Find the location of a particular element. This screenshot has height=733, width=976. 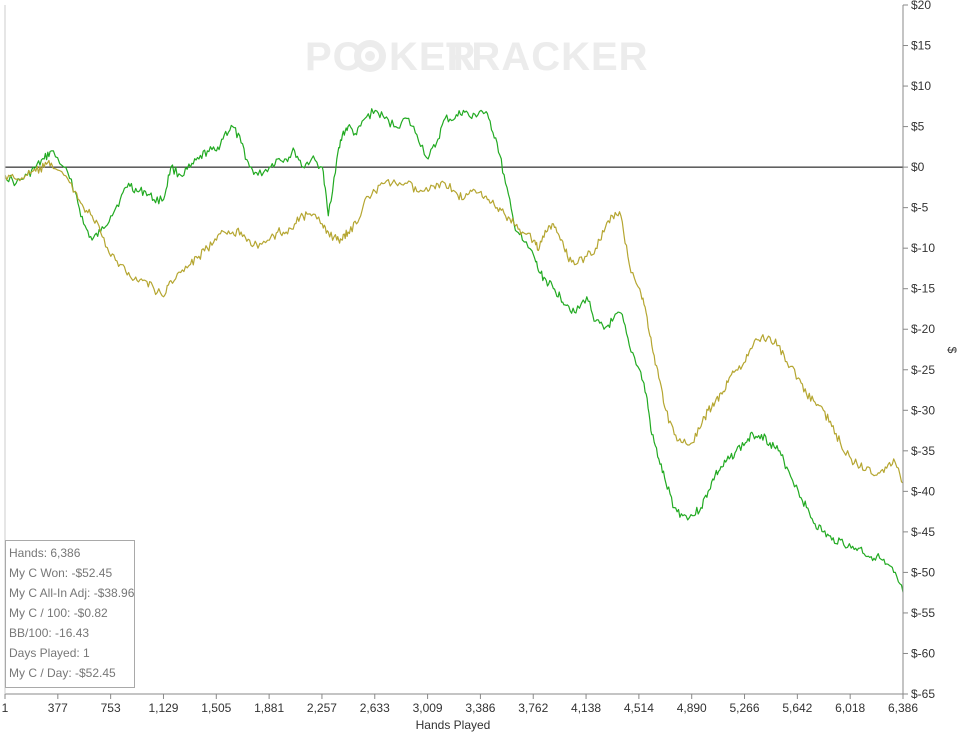

y-tick-label: $-30 is located at coordinates (923, 410).